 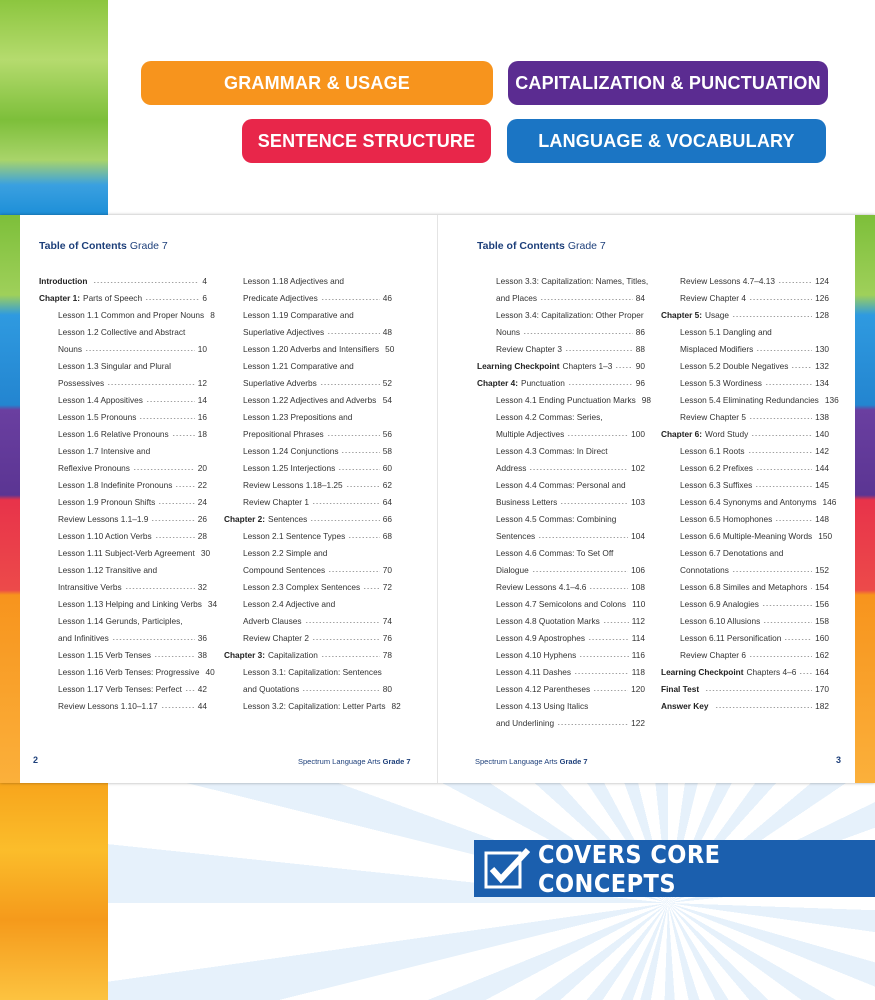 I want to click on entry-text: and Quotations, so click(x=271, y=688).